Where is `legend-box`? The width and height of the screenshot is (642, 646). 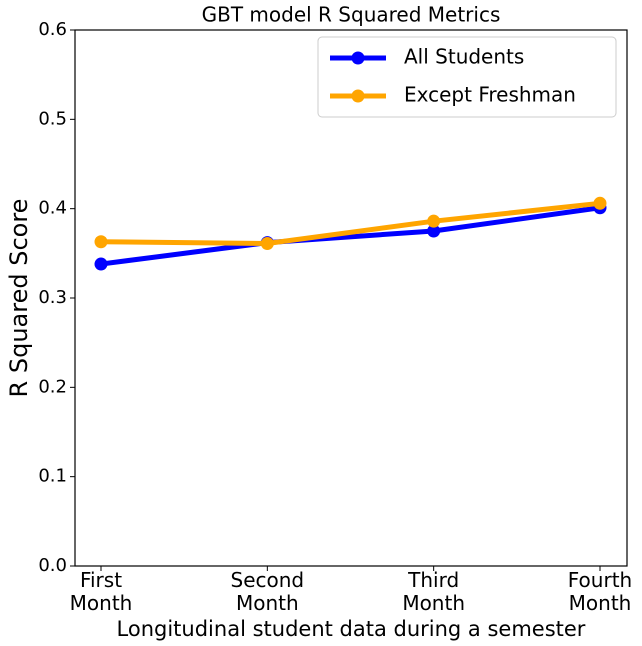
legend-box is located at coordinates (467, 77).